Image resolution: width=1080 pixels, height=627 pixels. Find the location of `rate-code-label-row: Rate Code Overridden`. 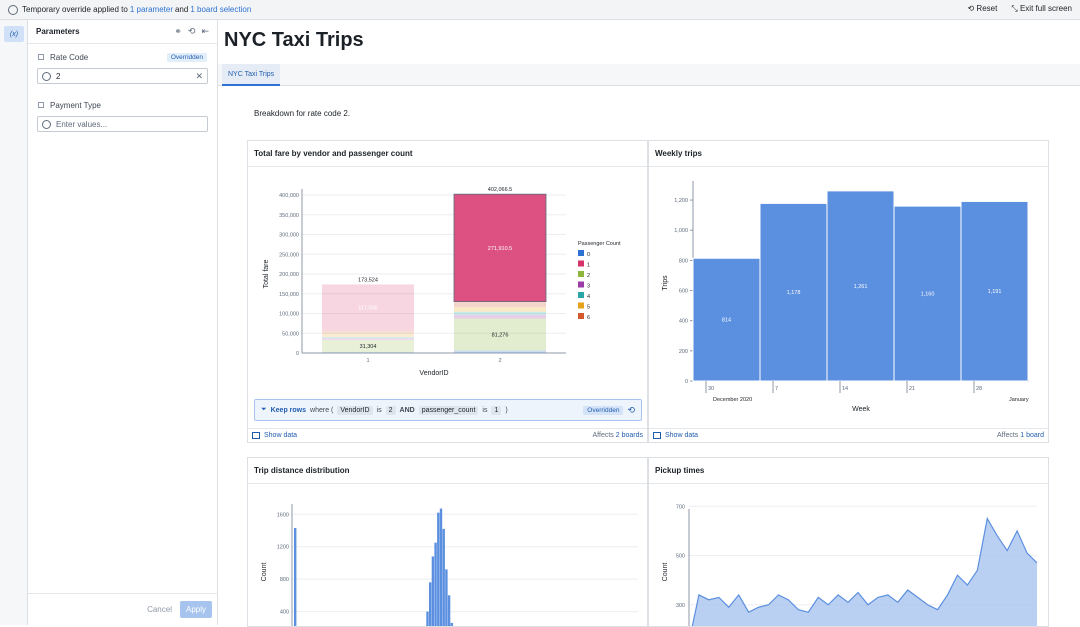

rate-code-label-row: Rate Code Overridden is located at coordinates (122, 57).